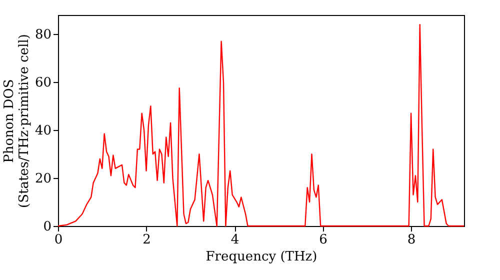 The height and width of the screenshot is (280, 500). I want to click on x-tick-label: 8, so click(411, 240).